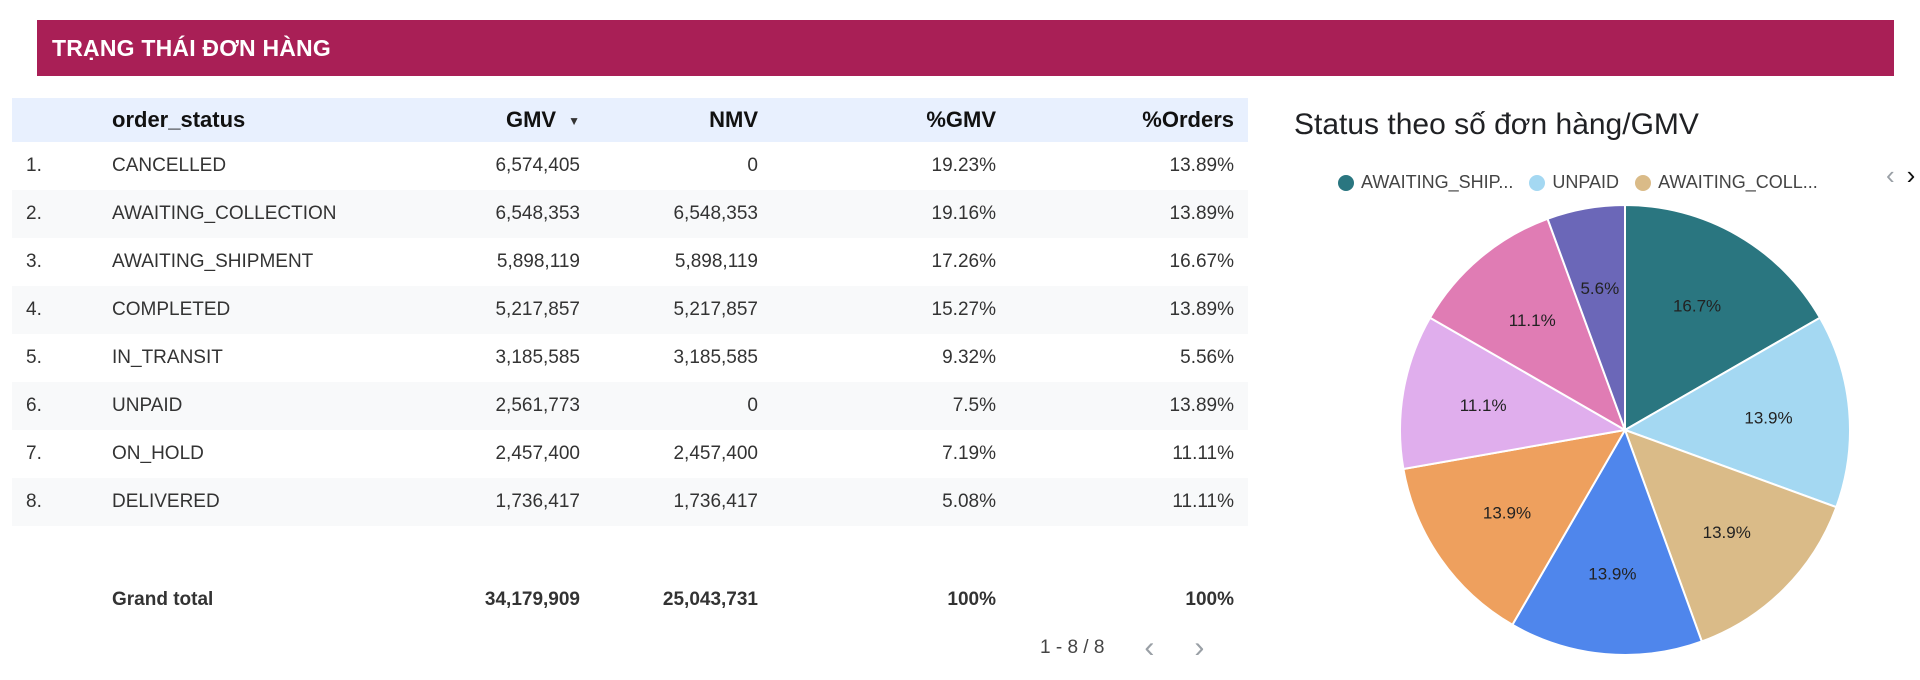  What do you see at coordinates (1199, 647) in the screenshot?
I see `next-page-chevron-icon: ›` at bounding box center [1199, 647].